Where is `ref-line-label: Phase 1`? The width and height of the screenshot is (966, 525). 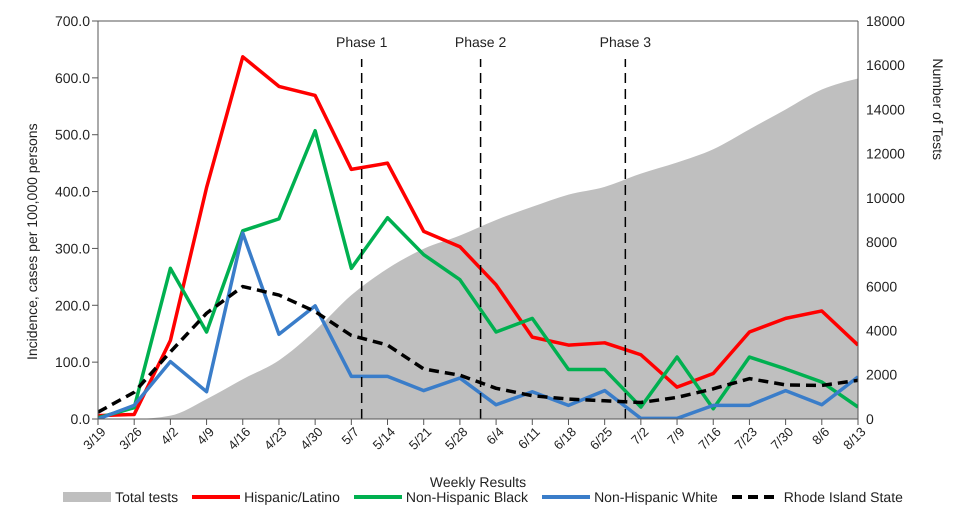
ref-line-label: Phase 1 is located at coordinates (362, 42).